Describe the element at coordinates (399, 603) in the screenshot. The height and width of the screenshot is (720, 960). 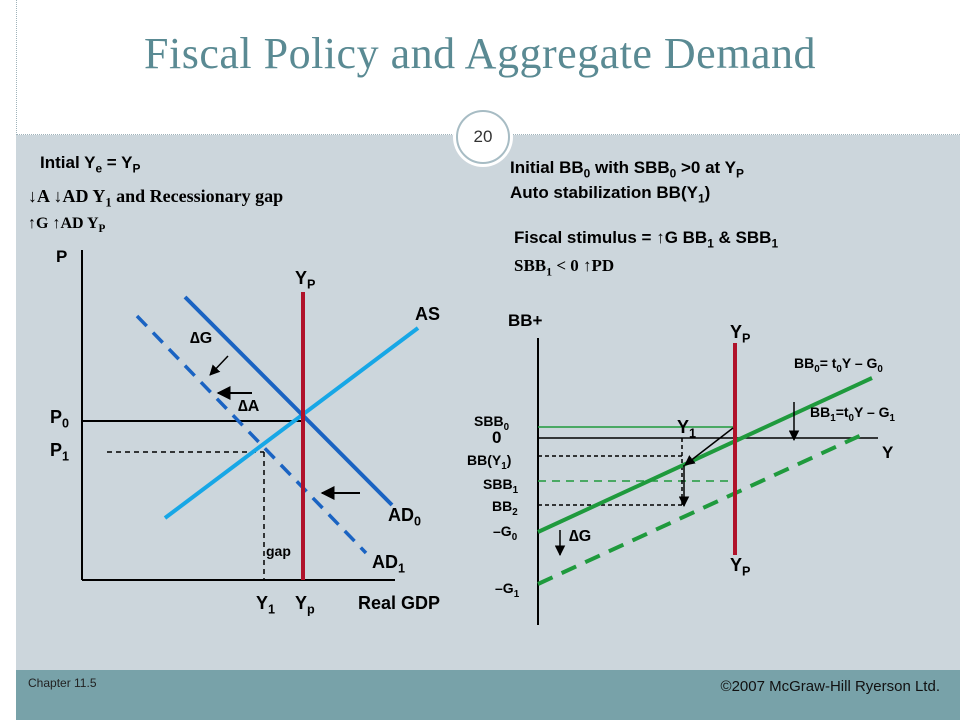
I see `gdp-axis-label: Real GDP` at that location.